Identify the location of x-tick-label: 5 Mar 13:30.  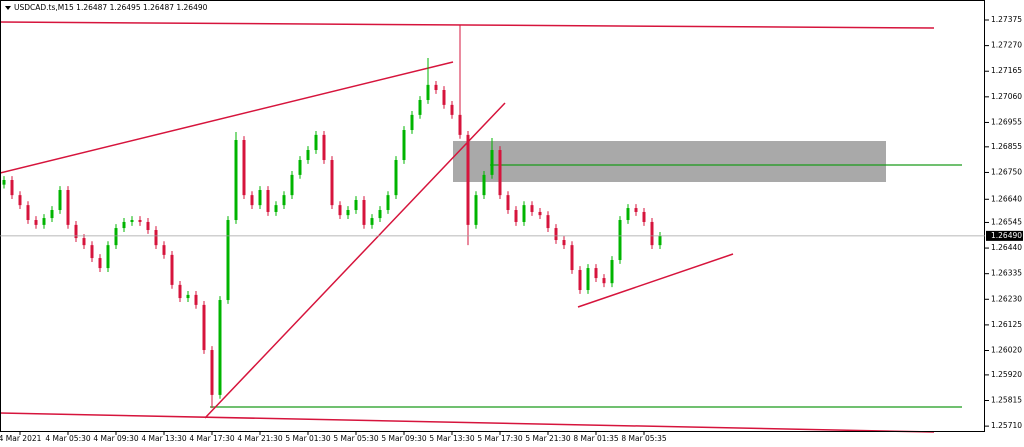
(452, 438).